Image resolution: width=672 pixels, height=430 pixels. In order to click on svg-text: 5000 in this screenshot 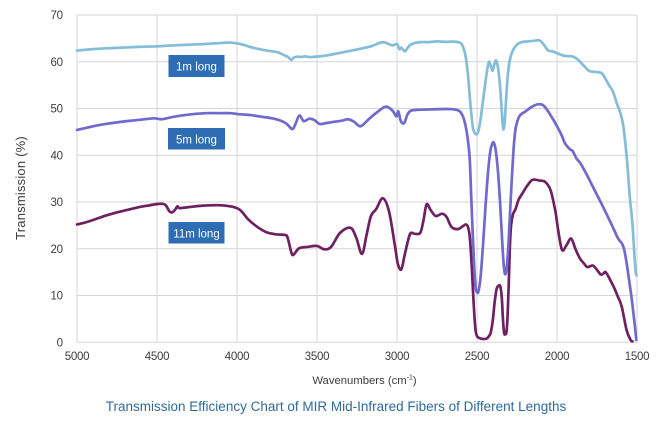, I will do `click(77, 357)`.